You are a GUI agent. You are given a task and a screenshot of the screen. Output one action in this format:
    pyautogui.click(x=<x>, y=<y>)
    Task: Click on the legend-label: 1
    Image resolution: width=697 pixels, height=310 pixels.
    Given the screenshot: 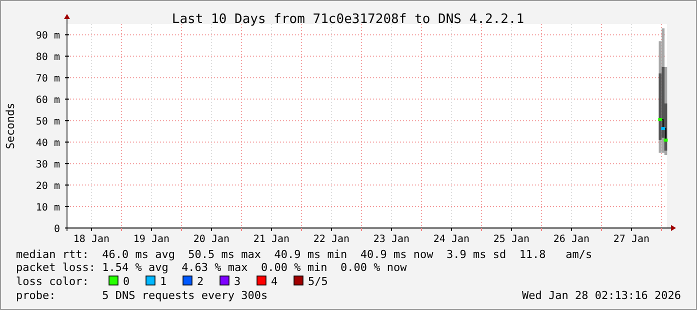 What is the action you would take?
    pyautogui.click(x=163, y=281)
    